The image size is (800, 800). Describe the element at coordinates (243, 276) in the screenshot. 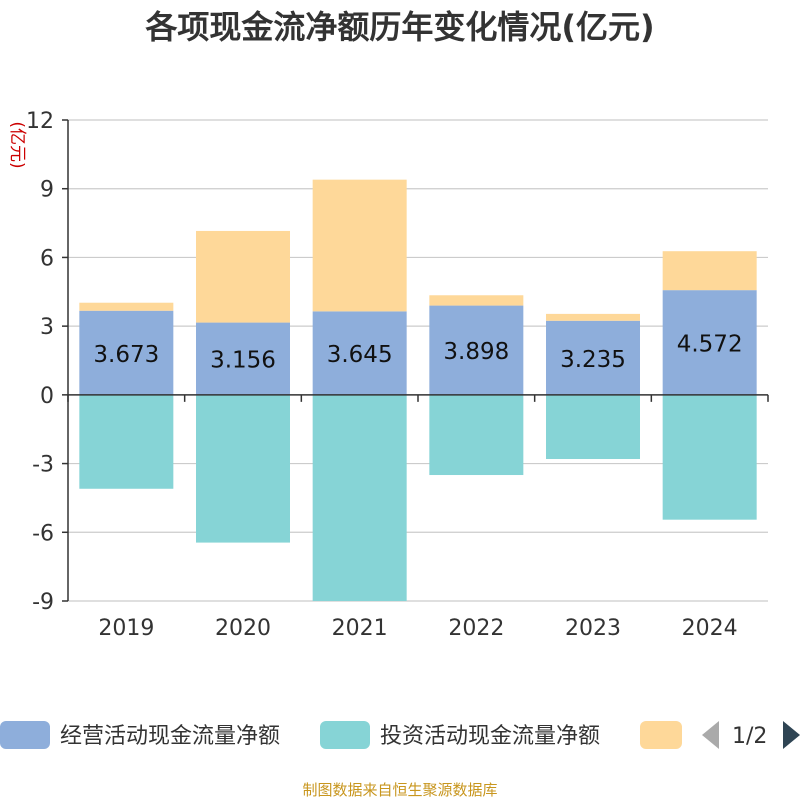

I see `bar-series2-2020` at that location.